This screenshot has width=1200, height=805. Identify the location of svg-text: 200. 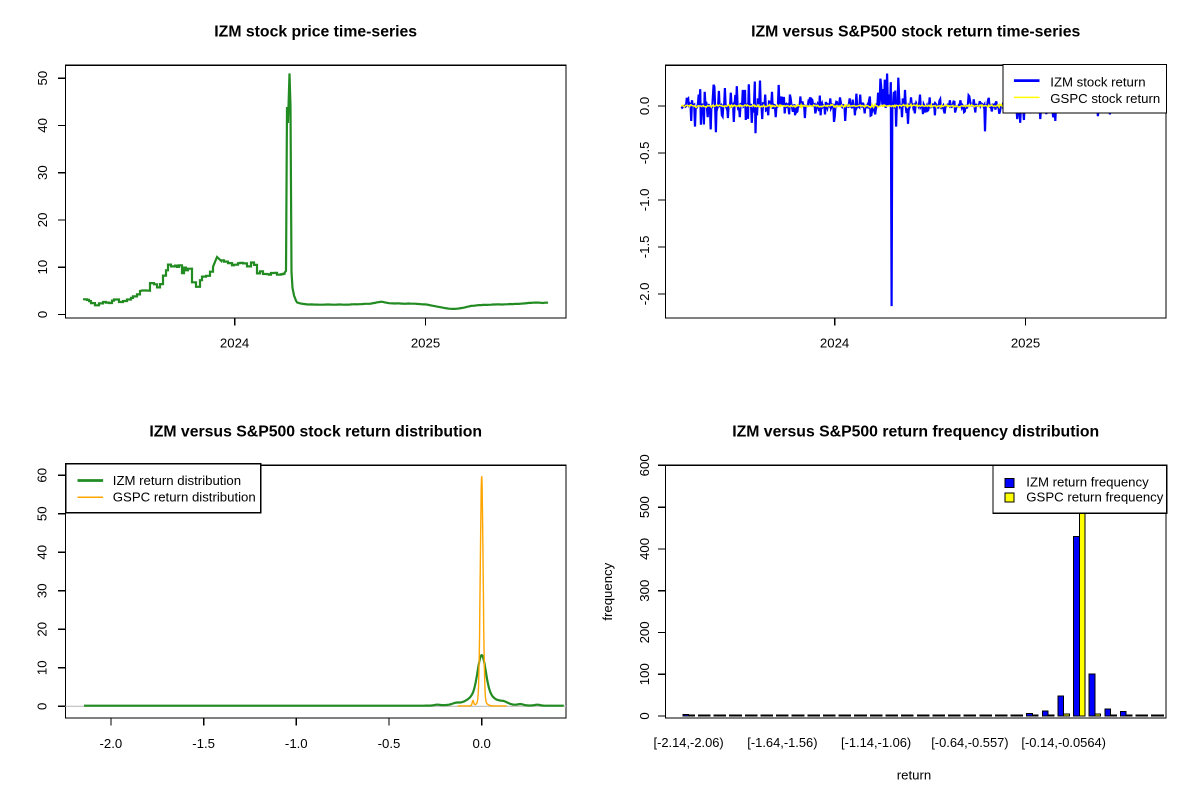
(644, 632).